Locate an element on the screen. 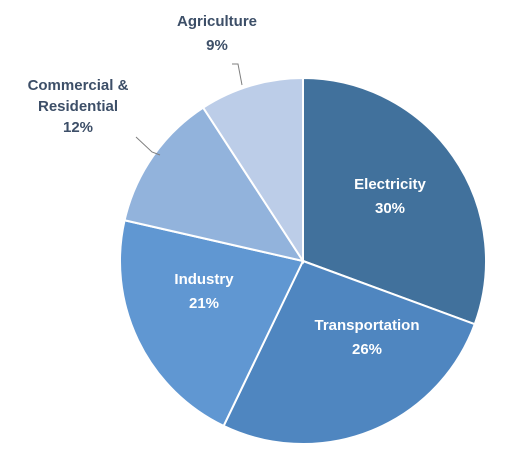  value-label-industry: 21% is located at coordinates (204, 303).